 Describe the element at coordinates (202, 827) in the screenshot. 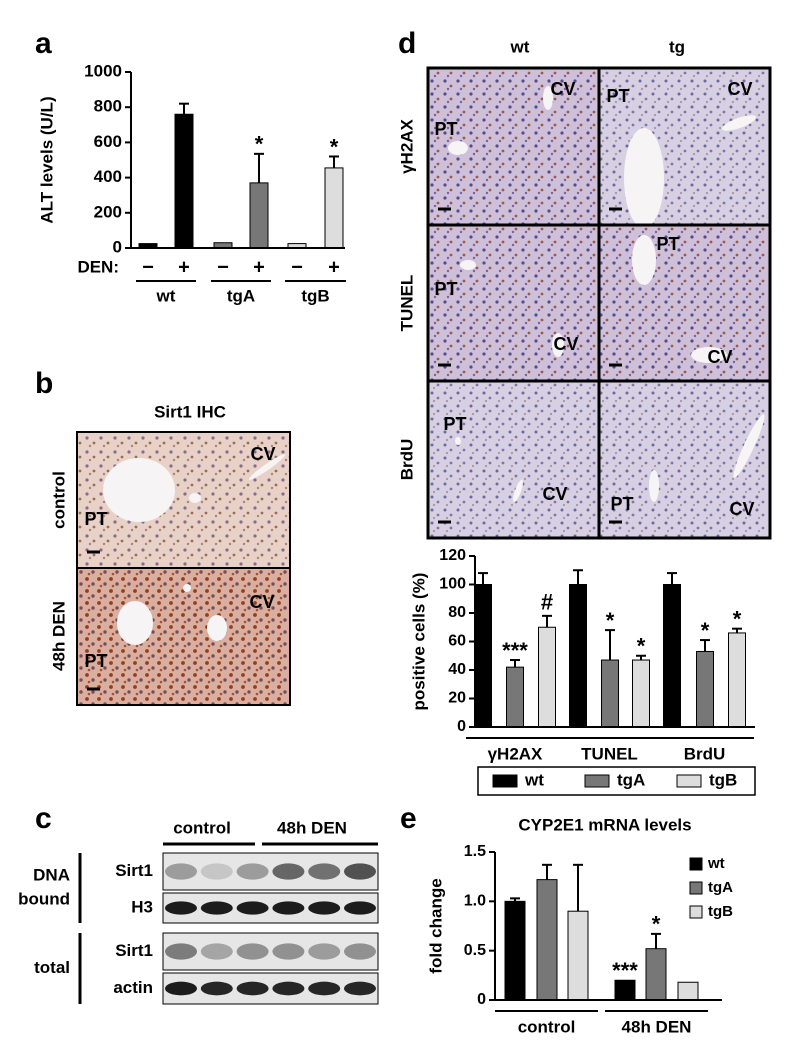

I see `column-label: control` at that location.